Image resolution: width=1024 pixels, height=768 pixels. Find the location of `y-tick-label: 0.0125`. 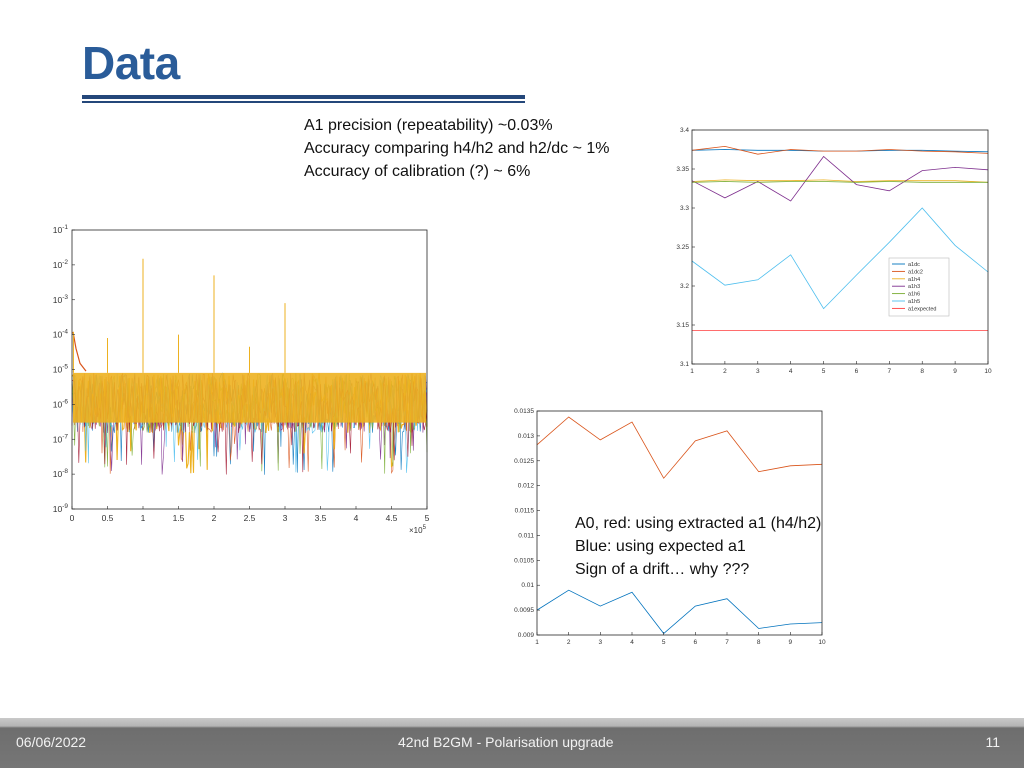

y-tick-label: 0.0125 is located at coordinates (524, 461).